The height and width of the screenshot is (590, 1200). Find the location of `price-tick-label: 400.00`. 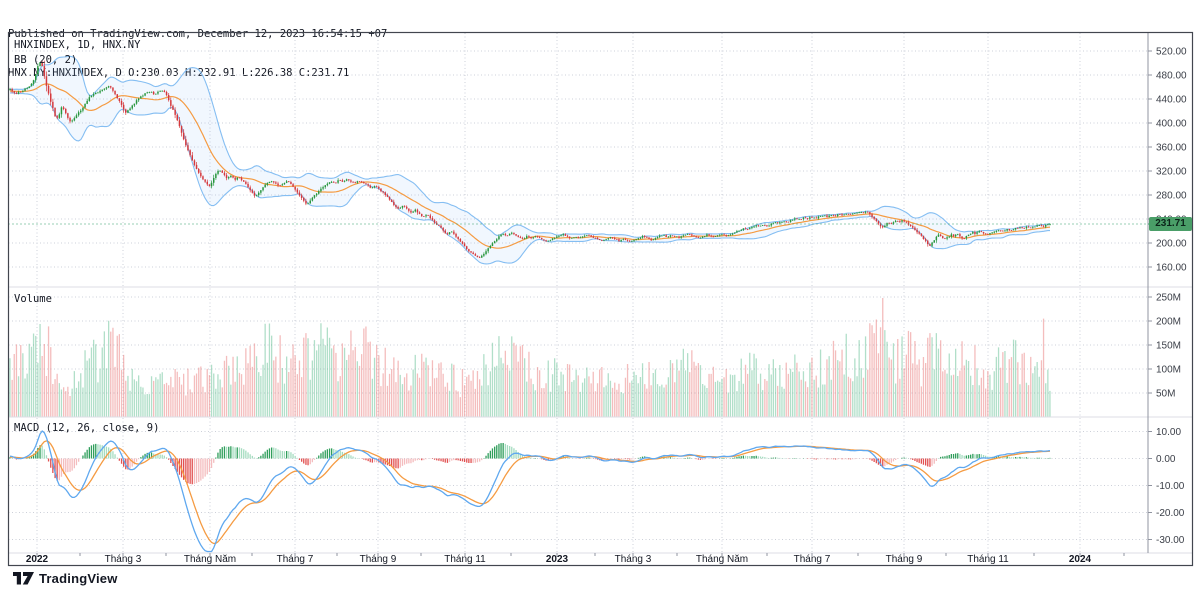

price-tick-label: 400.00 is located at coordinates (1171, 124).